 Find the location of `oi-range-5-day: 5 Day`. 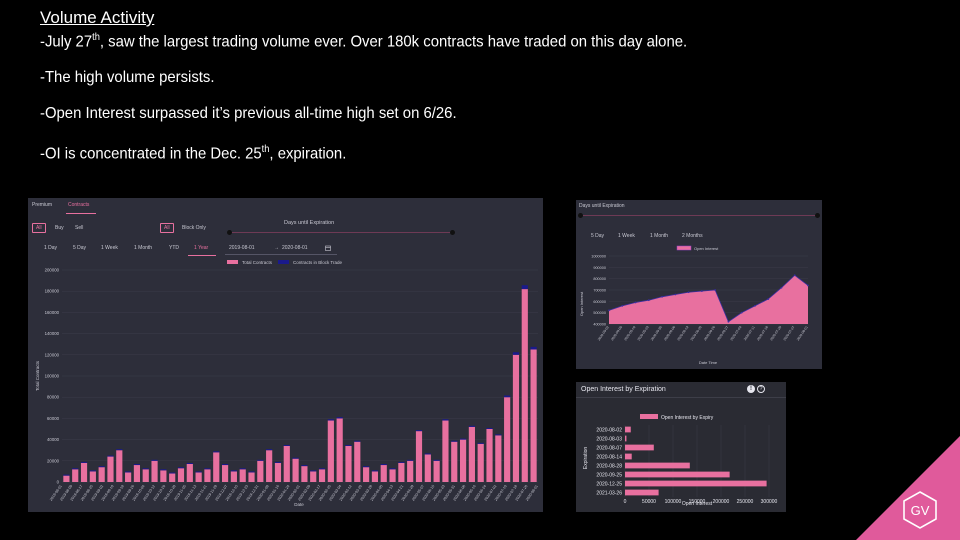

oi-range-5-day: 5 Day is located at coordinates (598, 236).